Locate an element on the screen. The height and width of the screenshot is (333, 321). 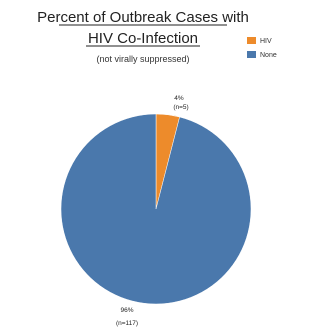
chart-title-line-1: Percent of Outbreak Cases with is located at coordinates (143, 17).